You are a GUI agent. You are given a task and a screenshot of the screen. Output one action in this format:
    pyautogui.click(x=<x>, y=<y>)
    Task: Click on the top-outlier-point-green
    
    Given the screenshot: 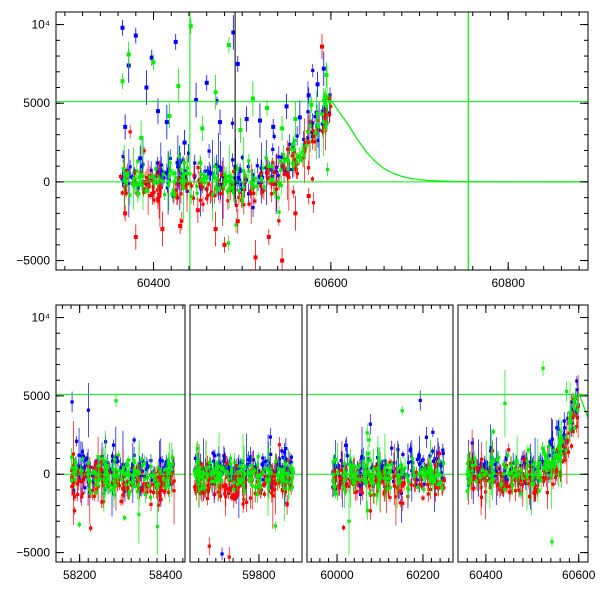 What is the action you would take?
    pyautogui.click(x=326, y=74)
    